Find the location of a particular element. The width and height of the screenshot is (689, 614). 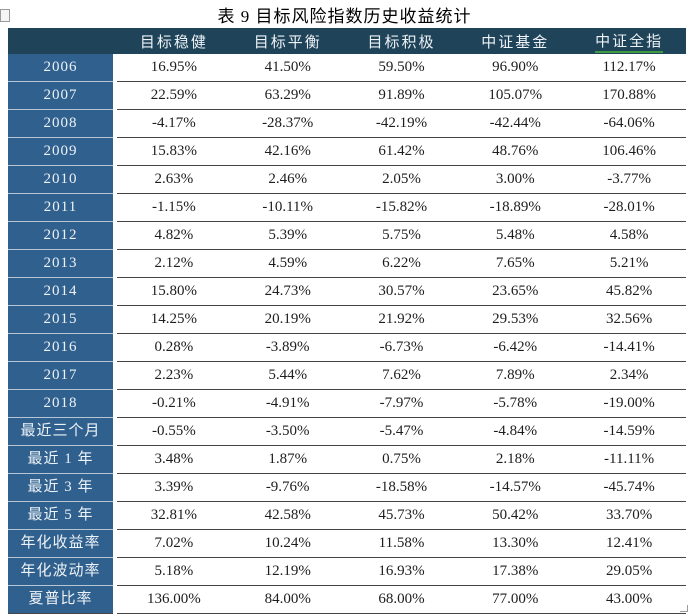

table-row: 2013 2.12% 4.59% 6.22% 7.65% 5.21% is located at coordinates (347, 264).